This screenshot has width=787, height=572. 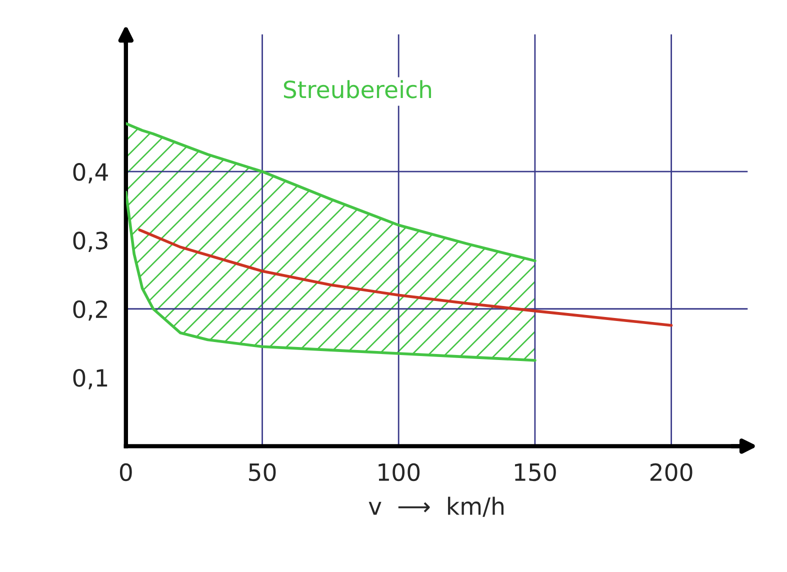 What do you see at coordinates (126, 472) in the screenshot?
I see `x-tick-label: 0` at bounding box center [126, 472].